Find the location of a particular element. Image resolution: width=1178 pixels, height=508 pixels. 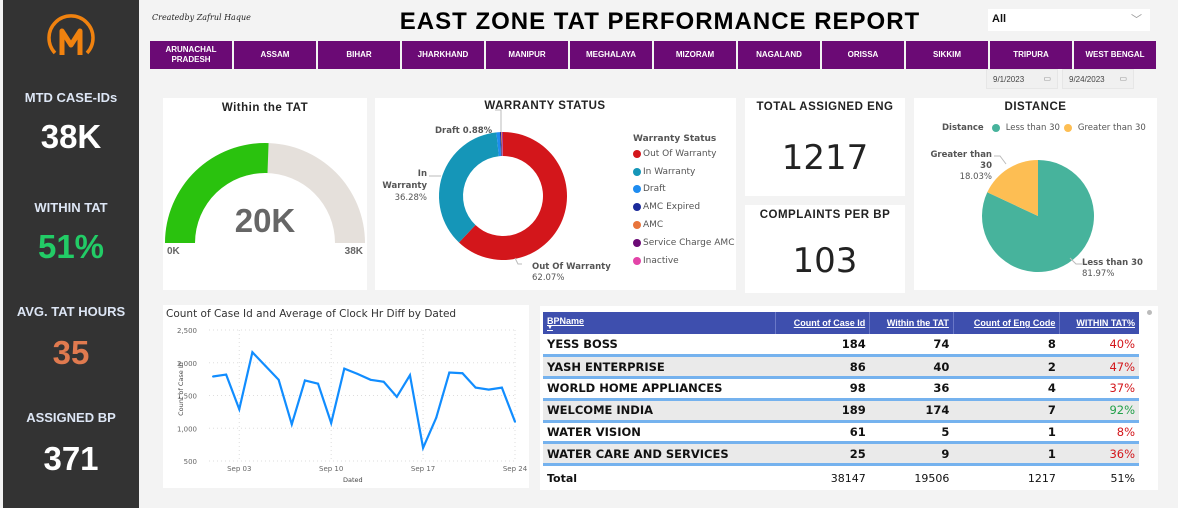

state-tab-sikkim: SIKKIM is located at coordinates (947, 55).